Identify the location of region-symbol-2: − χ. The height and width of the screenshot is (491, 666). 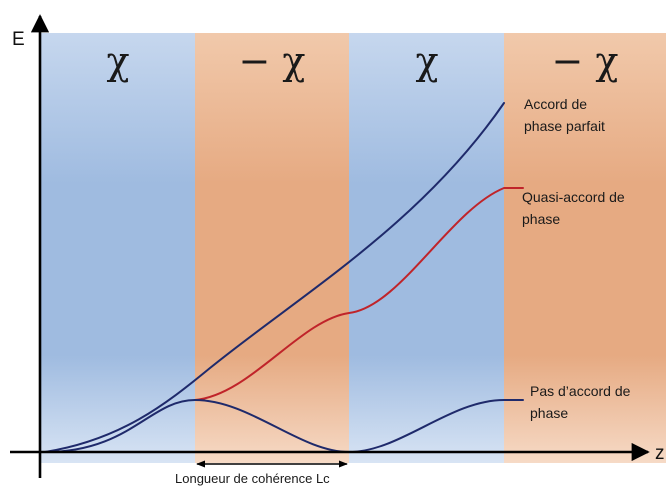
(272, 61).